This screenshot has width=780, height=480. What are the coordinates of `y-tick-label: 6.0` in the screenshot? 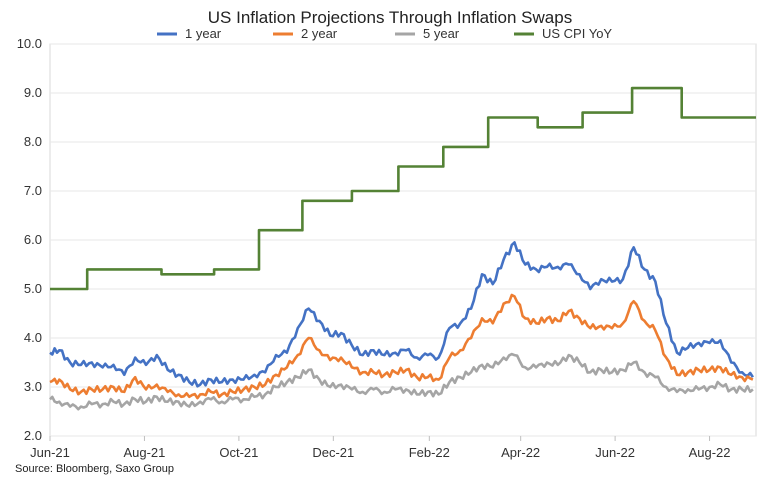 It's located at (33, 239).